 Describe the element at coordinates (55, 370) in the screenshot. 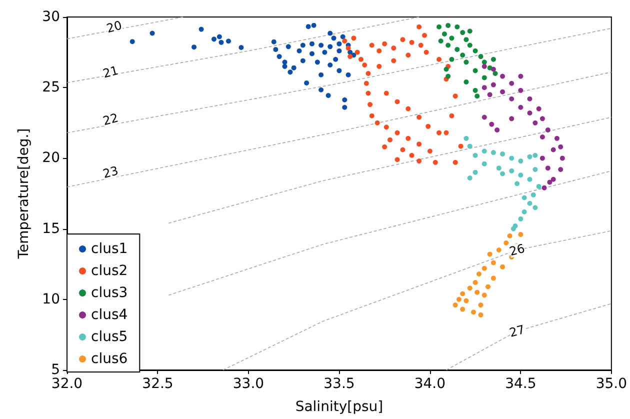

I see `y-tick-label: 5` at that location.